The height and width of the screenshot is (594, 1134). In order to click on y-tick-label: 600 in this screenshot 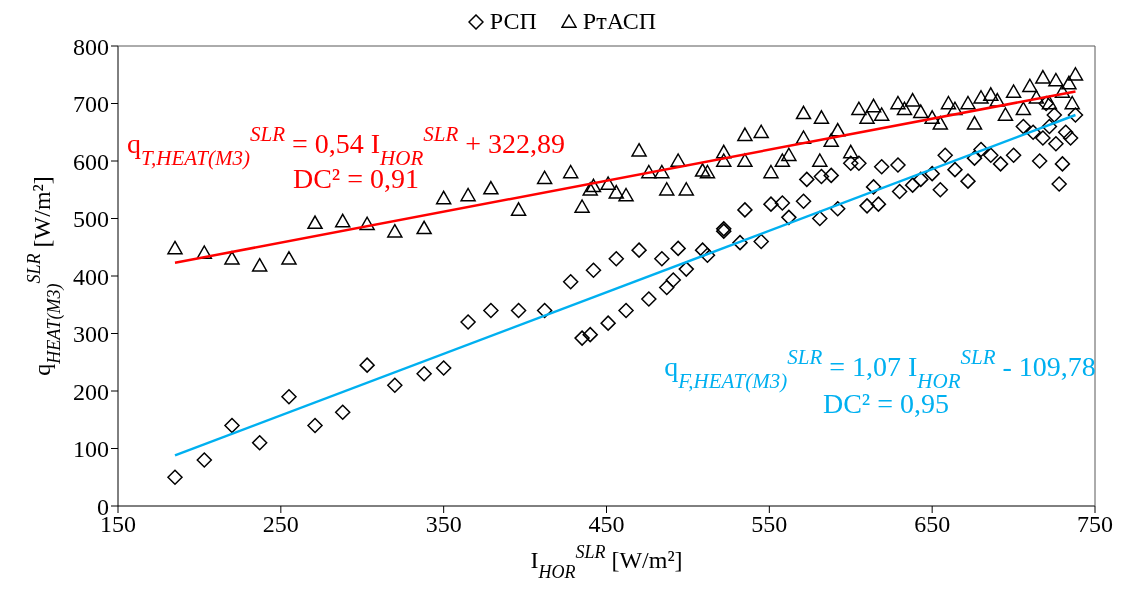, I will do `click(91, 161)`.